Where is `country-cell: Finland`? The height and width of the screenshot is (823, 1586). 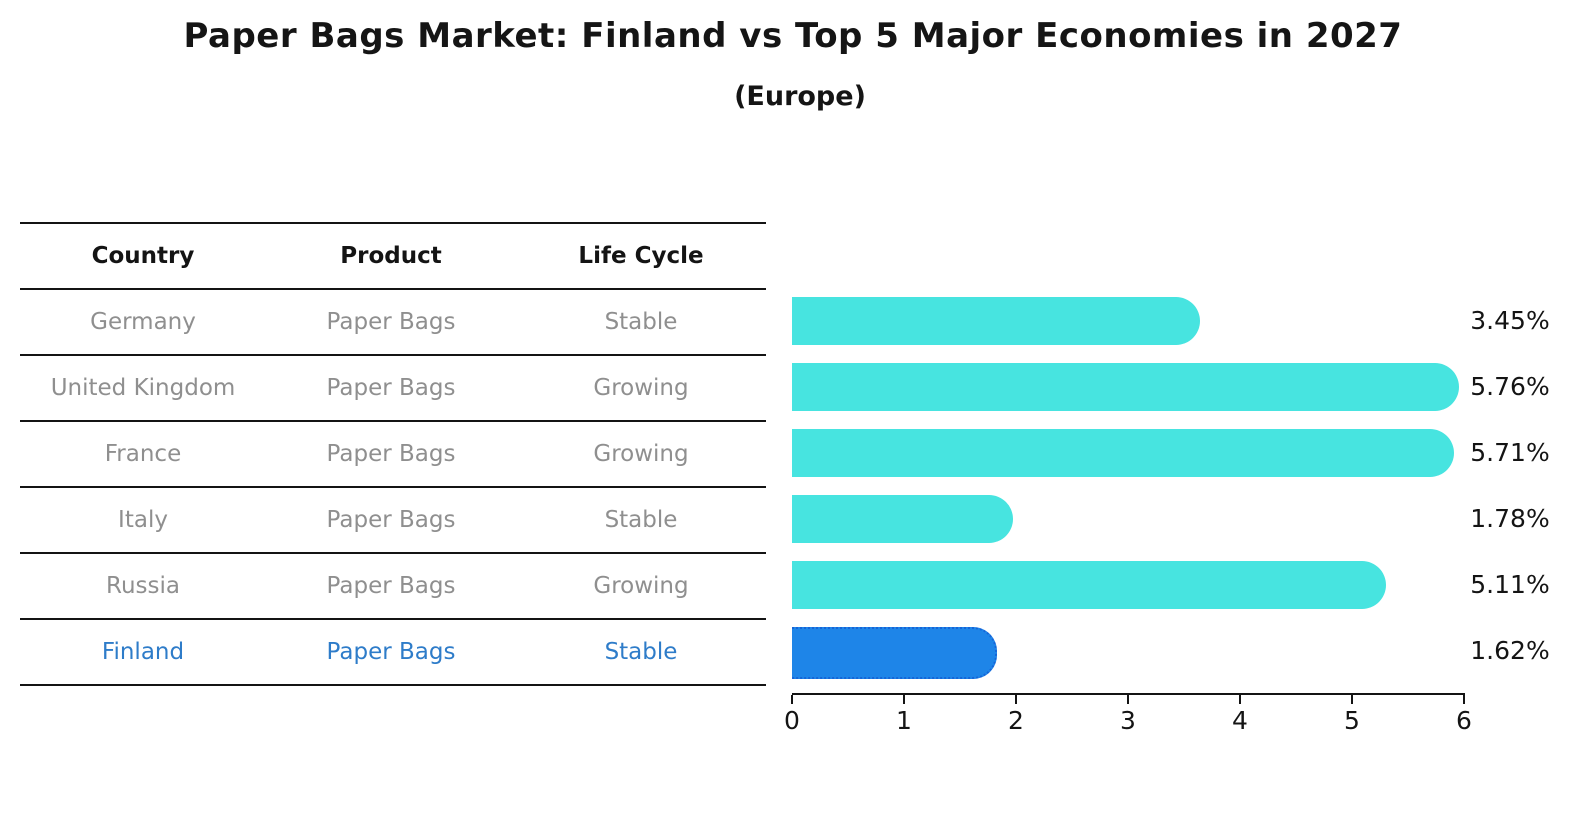
country-cell: Finland is located at coordinates (143, 652).